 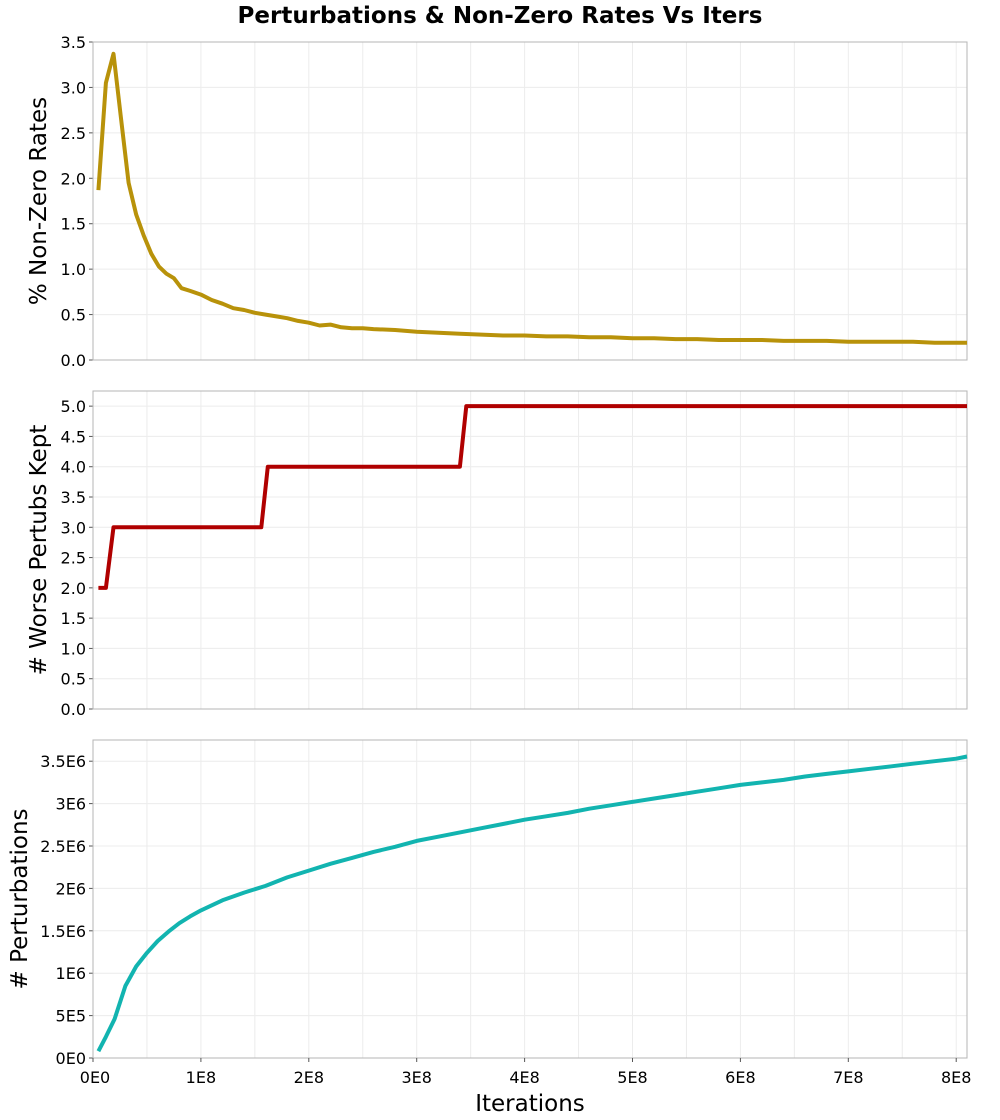 What do you see at coordinates (20, 898) in the screenshot?
I see `y-axis-label: # Perturbations` at bounding box center [20, 898].